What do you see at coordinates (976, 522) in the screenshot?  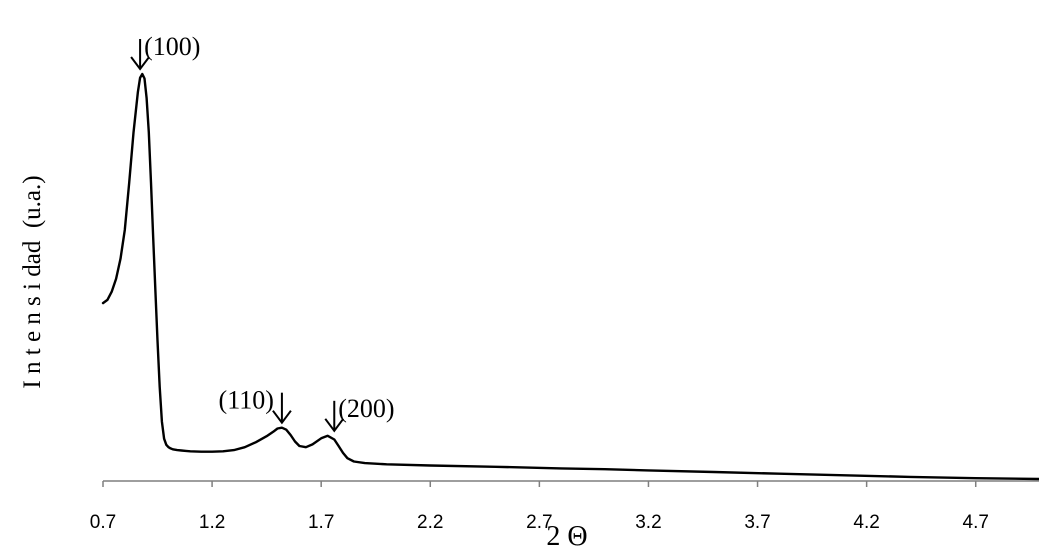 I see `x-tick-label: 4.7` at bounding box center [976, 522].